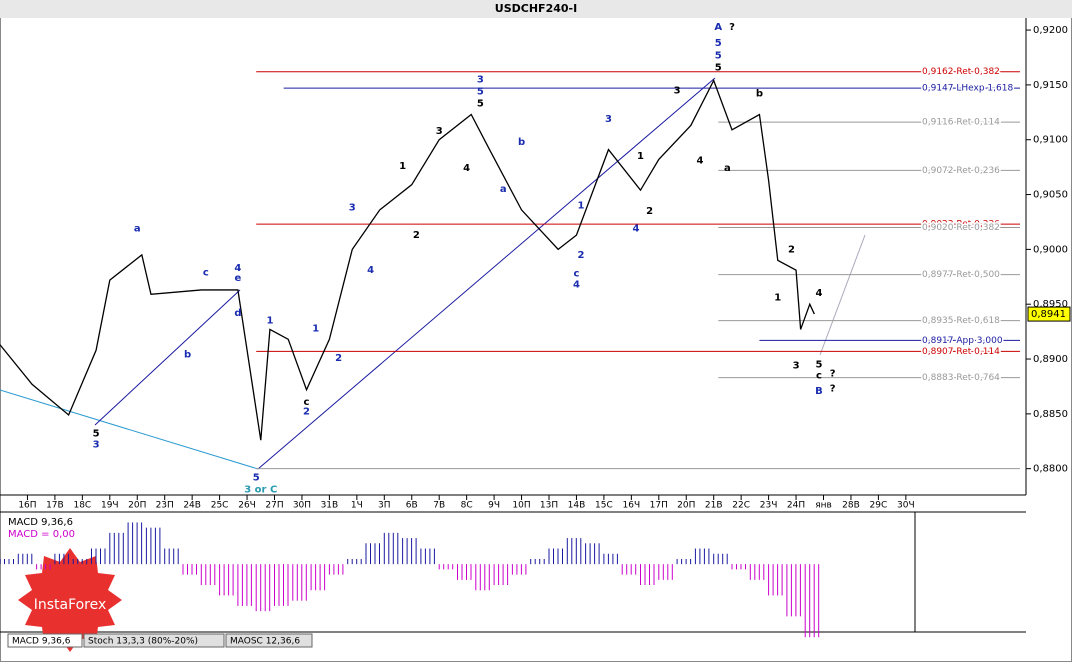 The height and width of the screenshot is (666, 1072). I want to click on x-tick-label: 28В, so click(851, 506).